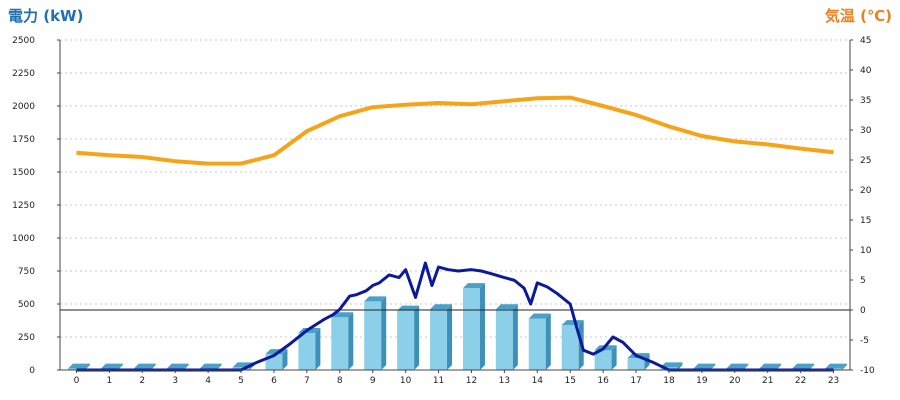 The width and height of the screenshot is (900, 400). I want to click on x-tick-label: 7, so click(307, 381).